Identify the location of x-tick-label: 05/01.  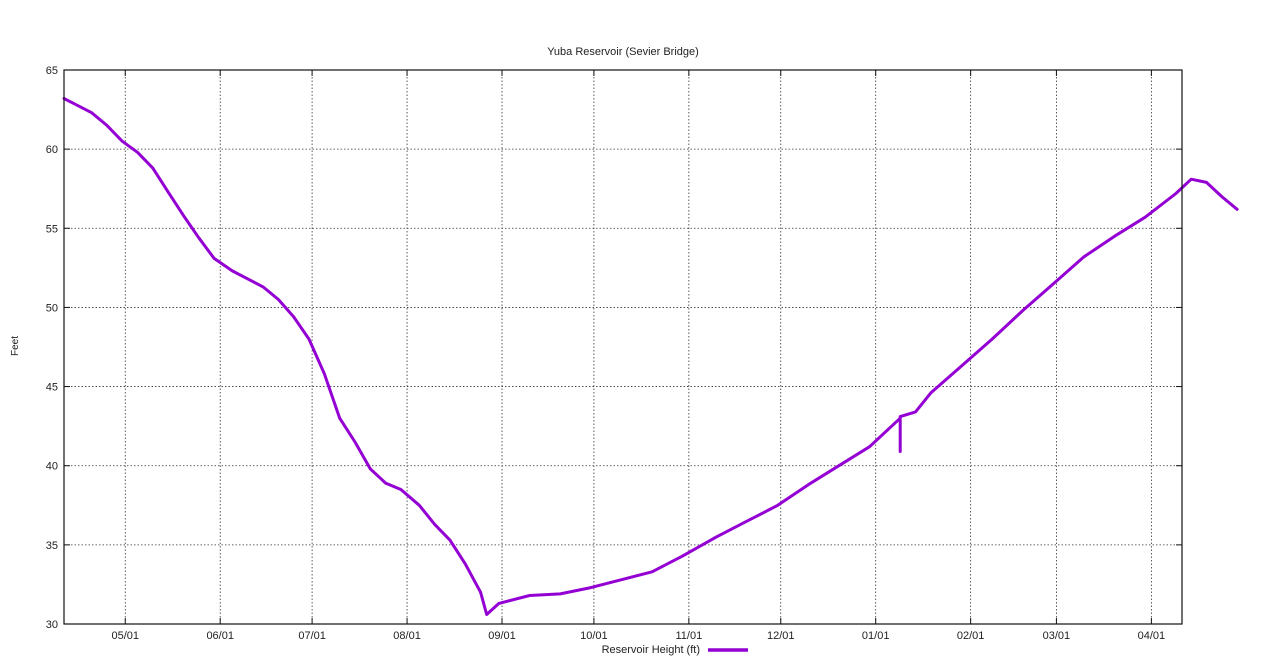
(125, 636).